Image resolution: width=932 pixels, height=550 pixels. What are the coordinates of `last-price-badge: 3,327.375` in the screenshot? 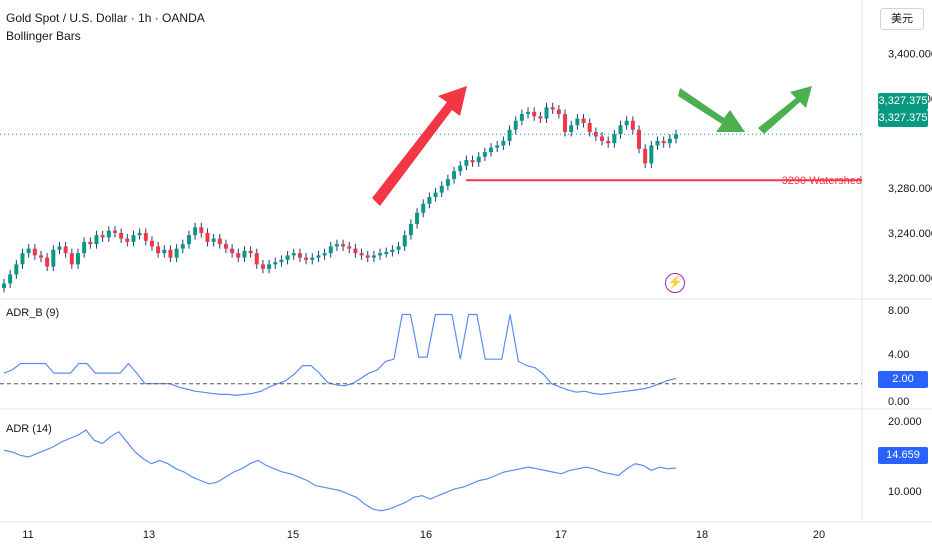 It's located at (903, 101).